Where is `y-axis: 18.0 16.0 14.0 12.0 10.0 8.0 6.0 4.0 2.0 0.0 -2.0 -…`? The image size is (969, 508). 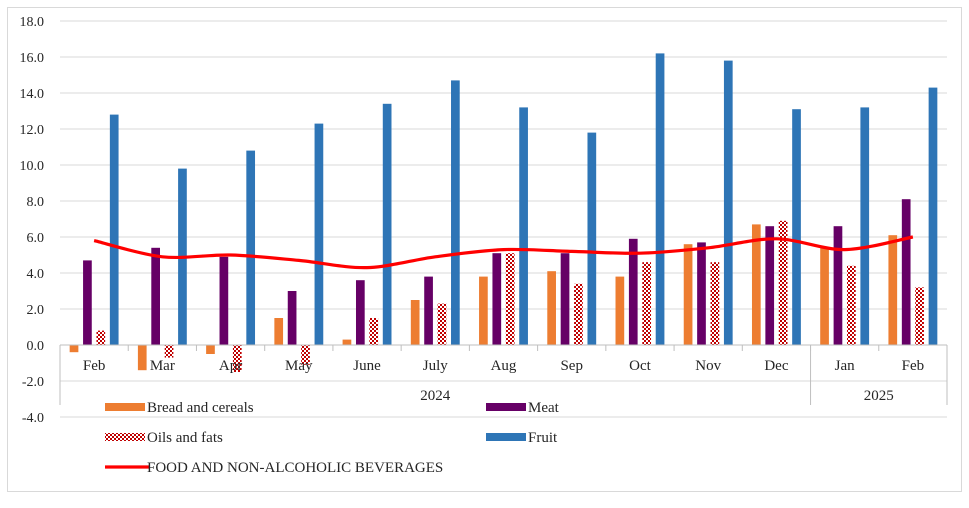 y-axis: 18.0 16.0 14.0 12.0 10.0 8.0 6.0 4.0 2.0 0.0 -2.0 -… is located at coordinates (32, 220).